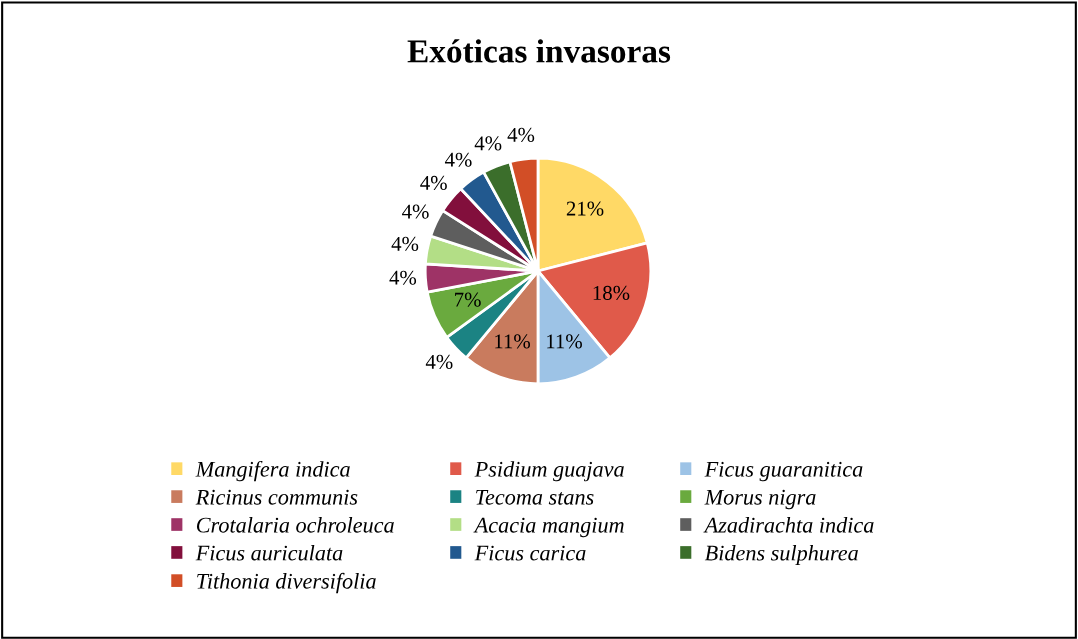  I want to click on data-label: 7%, so click(468, 299).